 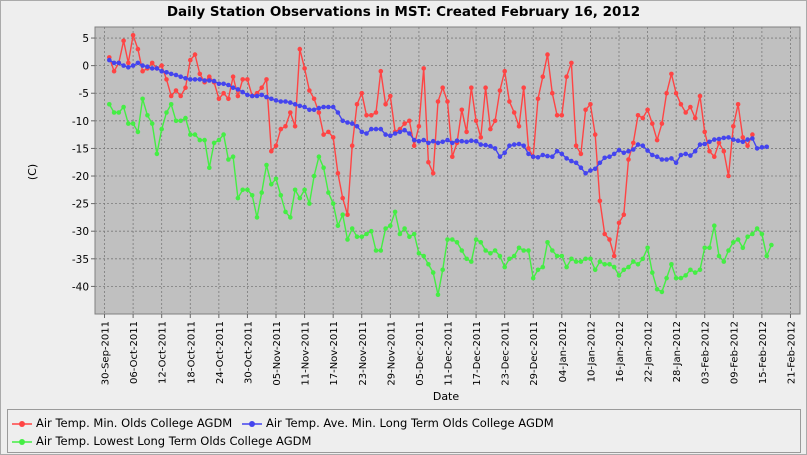 I want to click on legend-swatch-blue, so click(x=252, y=423).